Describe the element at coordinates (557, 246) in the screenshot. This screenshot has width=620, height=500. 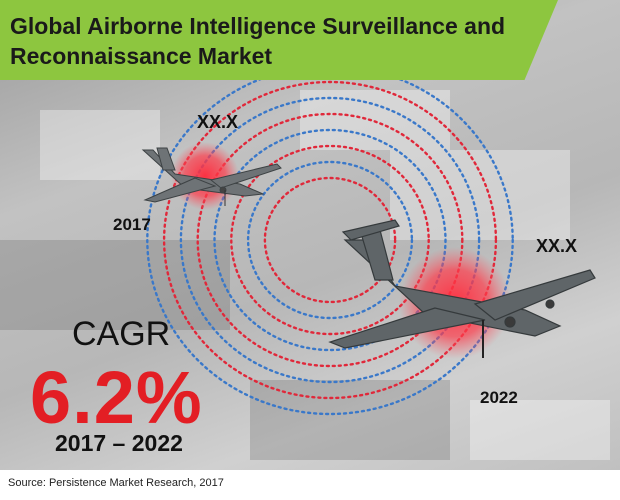
I see `marker-value-2022: XX.X` at that location.